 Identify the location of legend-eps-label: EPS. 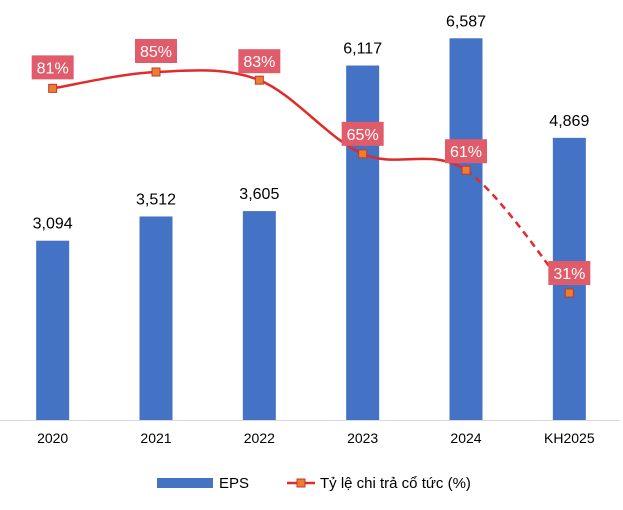
(234, 483).